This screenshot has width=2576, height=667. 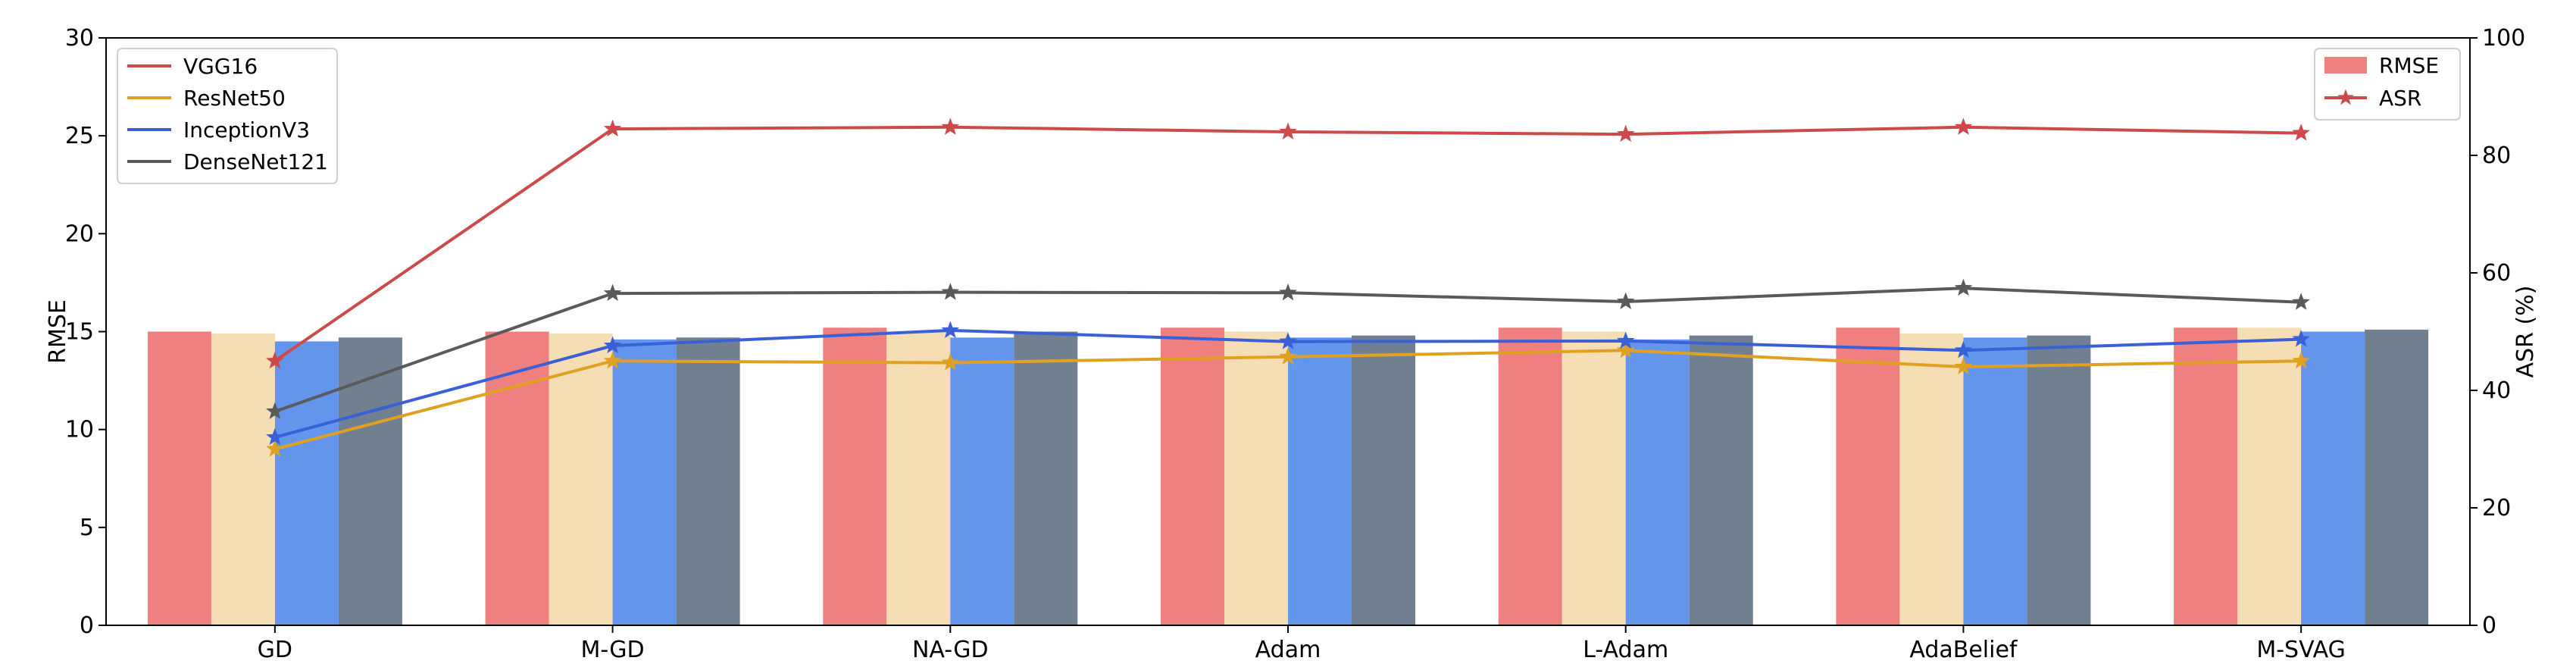 What do you see at coordinates (306, 483) in the screenshot?
I see `bar-inceptionv3-gd` at bounding box center [306, 483].